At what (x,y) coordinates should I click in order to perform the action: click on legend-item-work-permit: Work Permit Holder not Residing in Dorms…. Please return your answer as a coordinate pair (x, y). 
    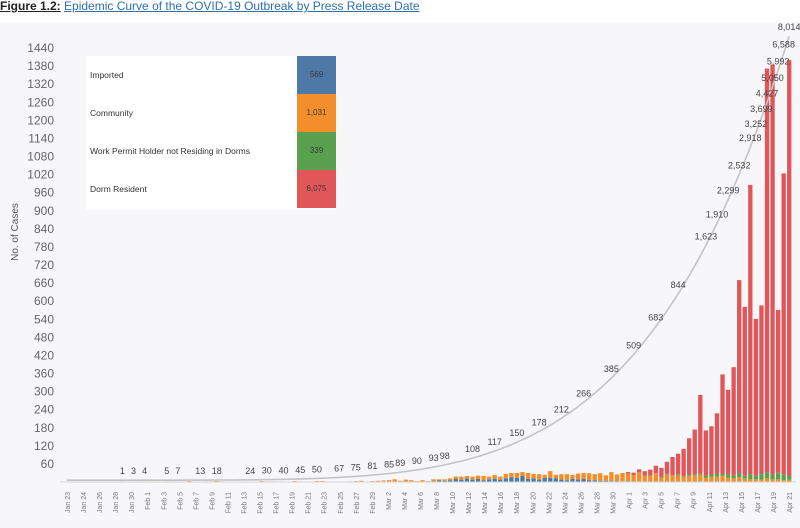
    Looking at the image, I should click on (211, 151).